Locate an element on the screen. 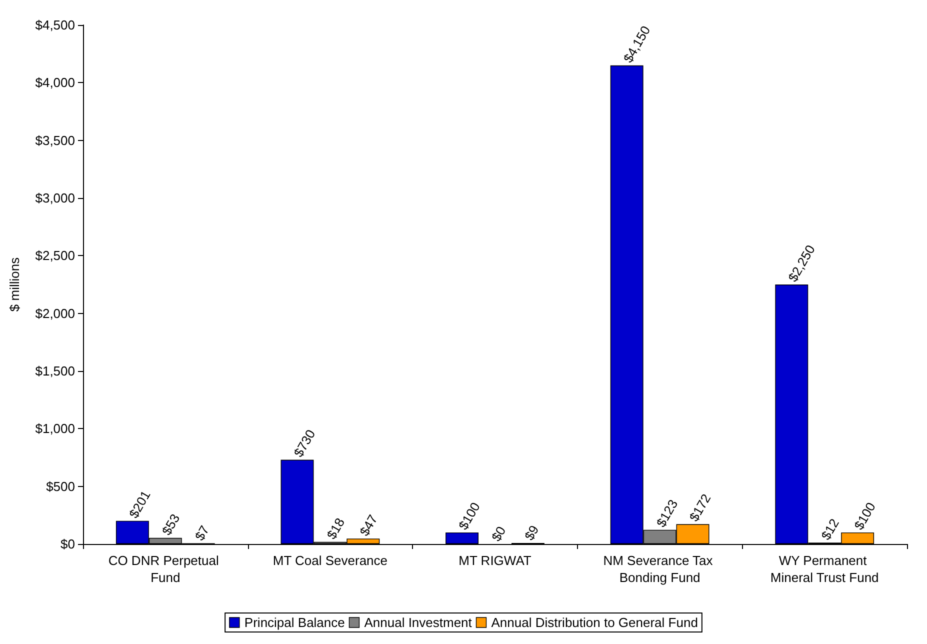 This screenshot has width=927, height=644. y-tick-label: $2,500 is located at coordinates (55, 256).